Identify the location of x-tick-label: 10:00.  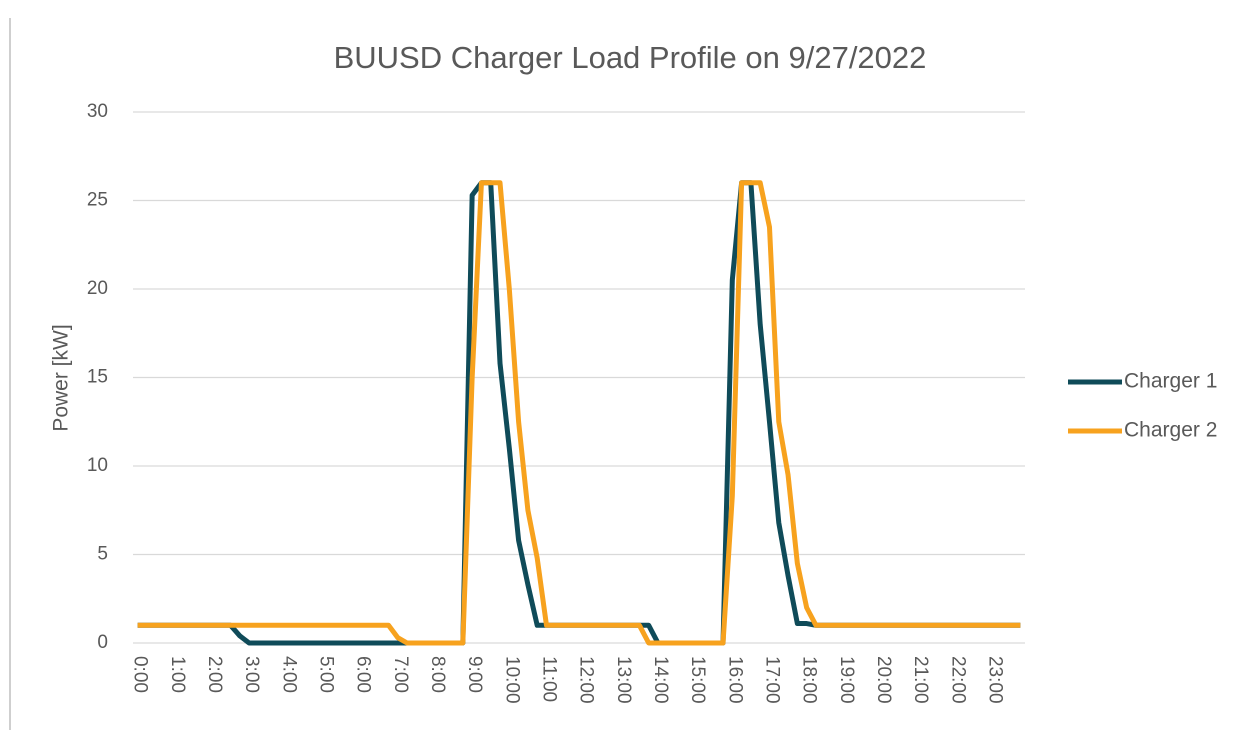
(511, 680).